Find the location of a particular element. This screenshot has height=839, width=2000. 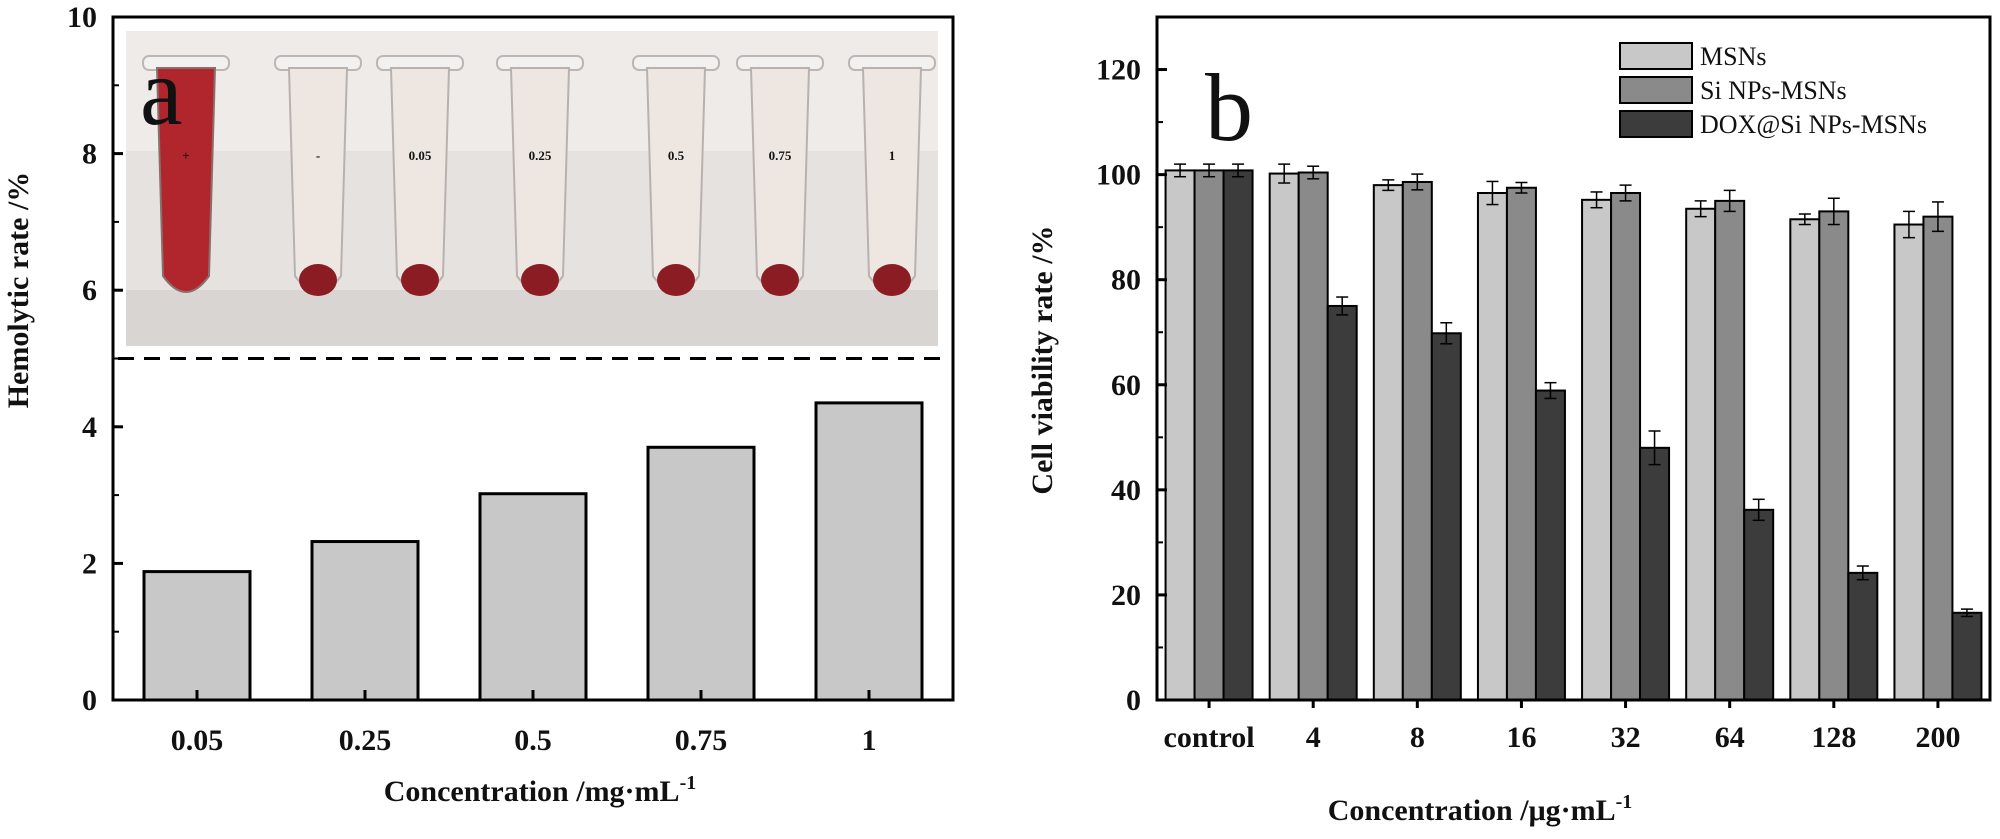

legend-label-3: DOX@Si NPs-MSNs is located at coordinates (1813, 124).